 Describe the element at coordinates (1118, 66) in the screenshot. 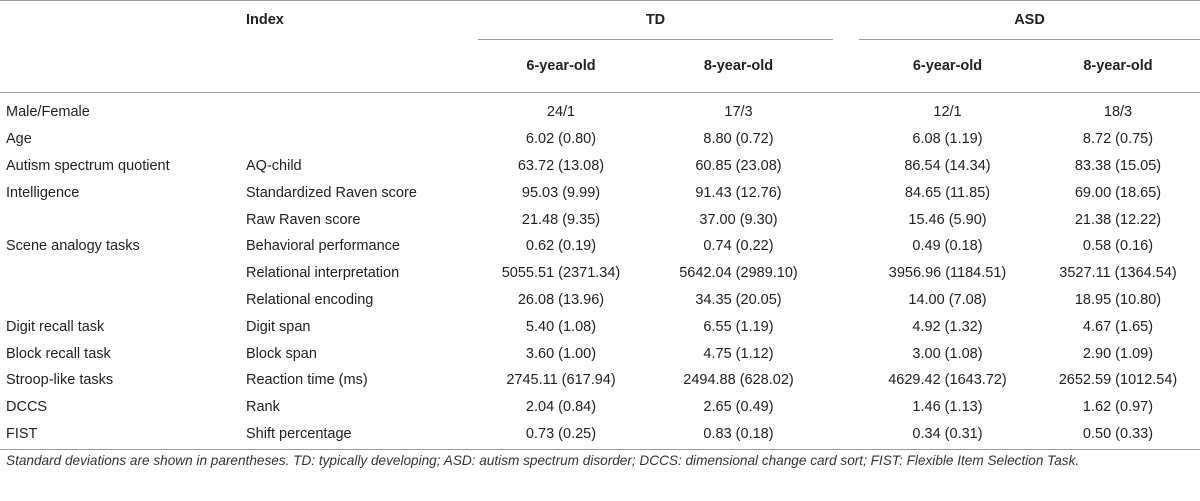

I see `age-header-asd-8: 8-year-old` at that location.